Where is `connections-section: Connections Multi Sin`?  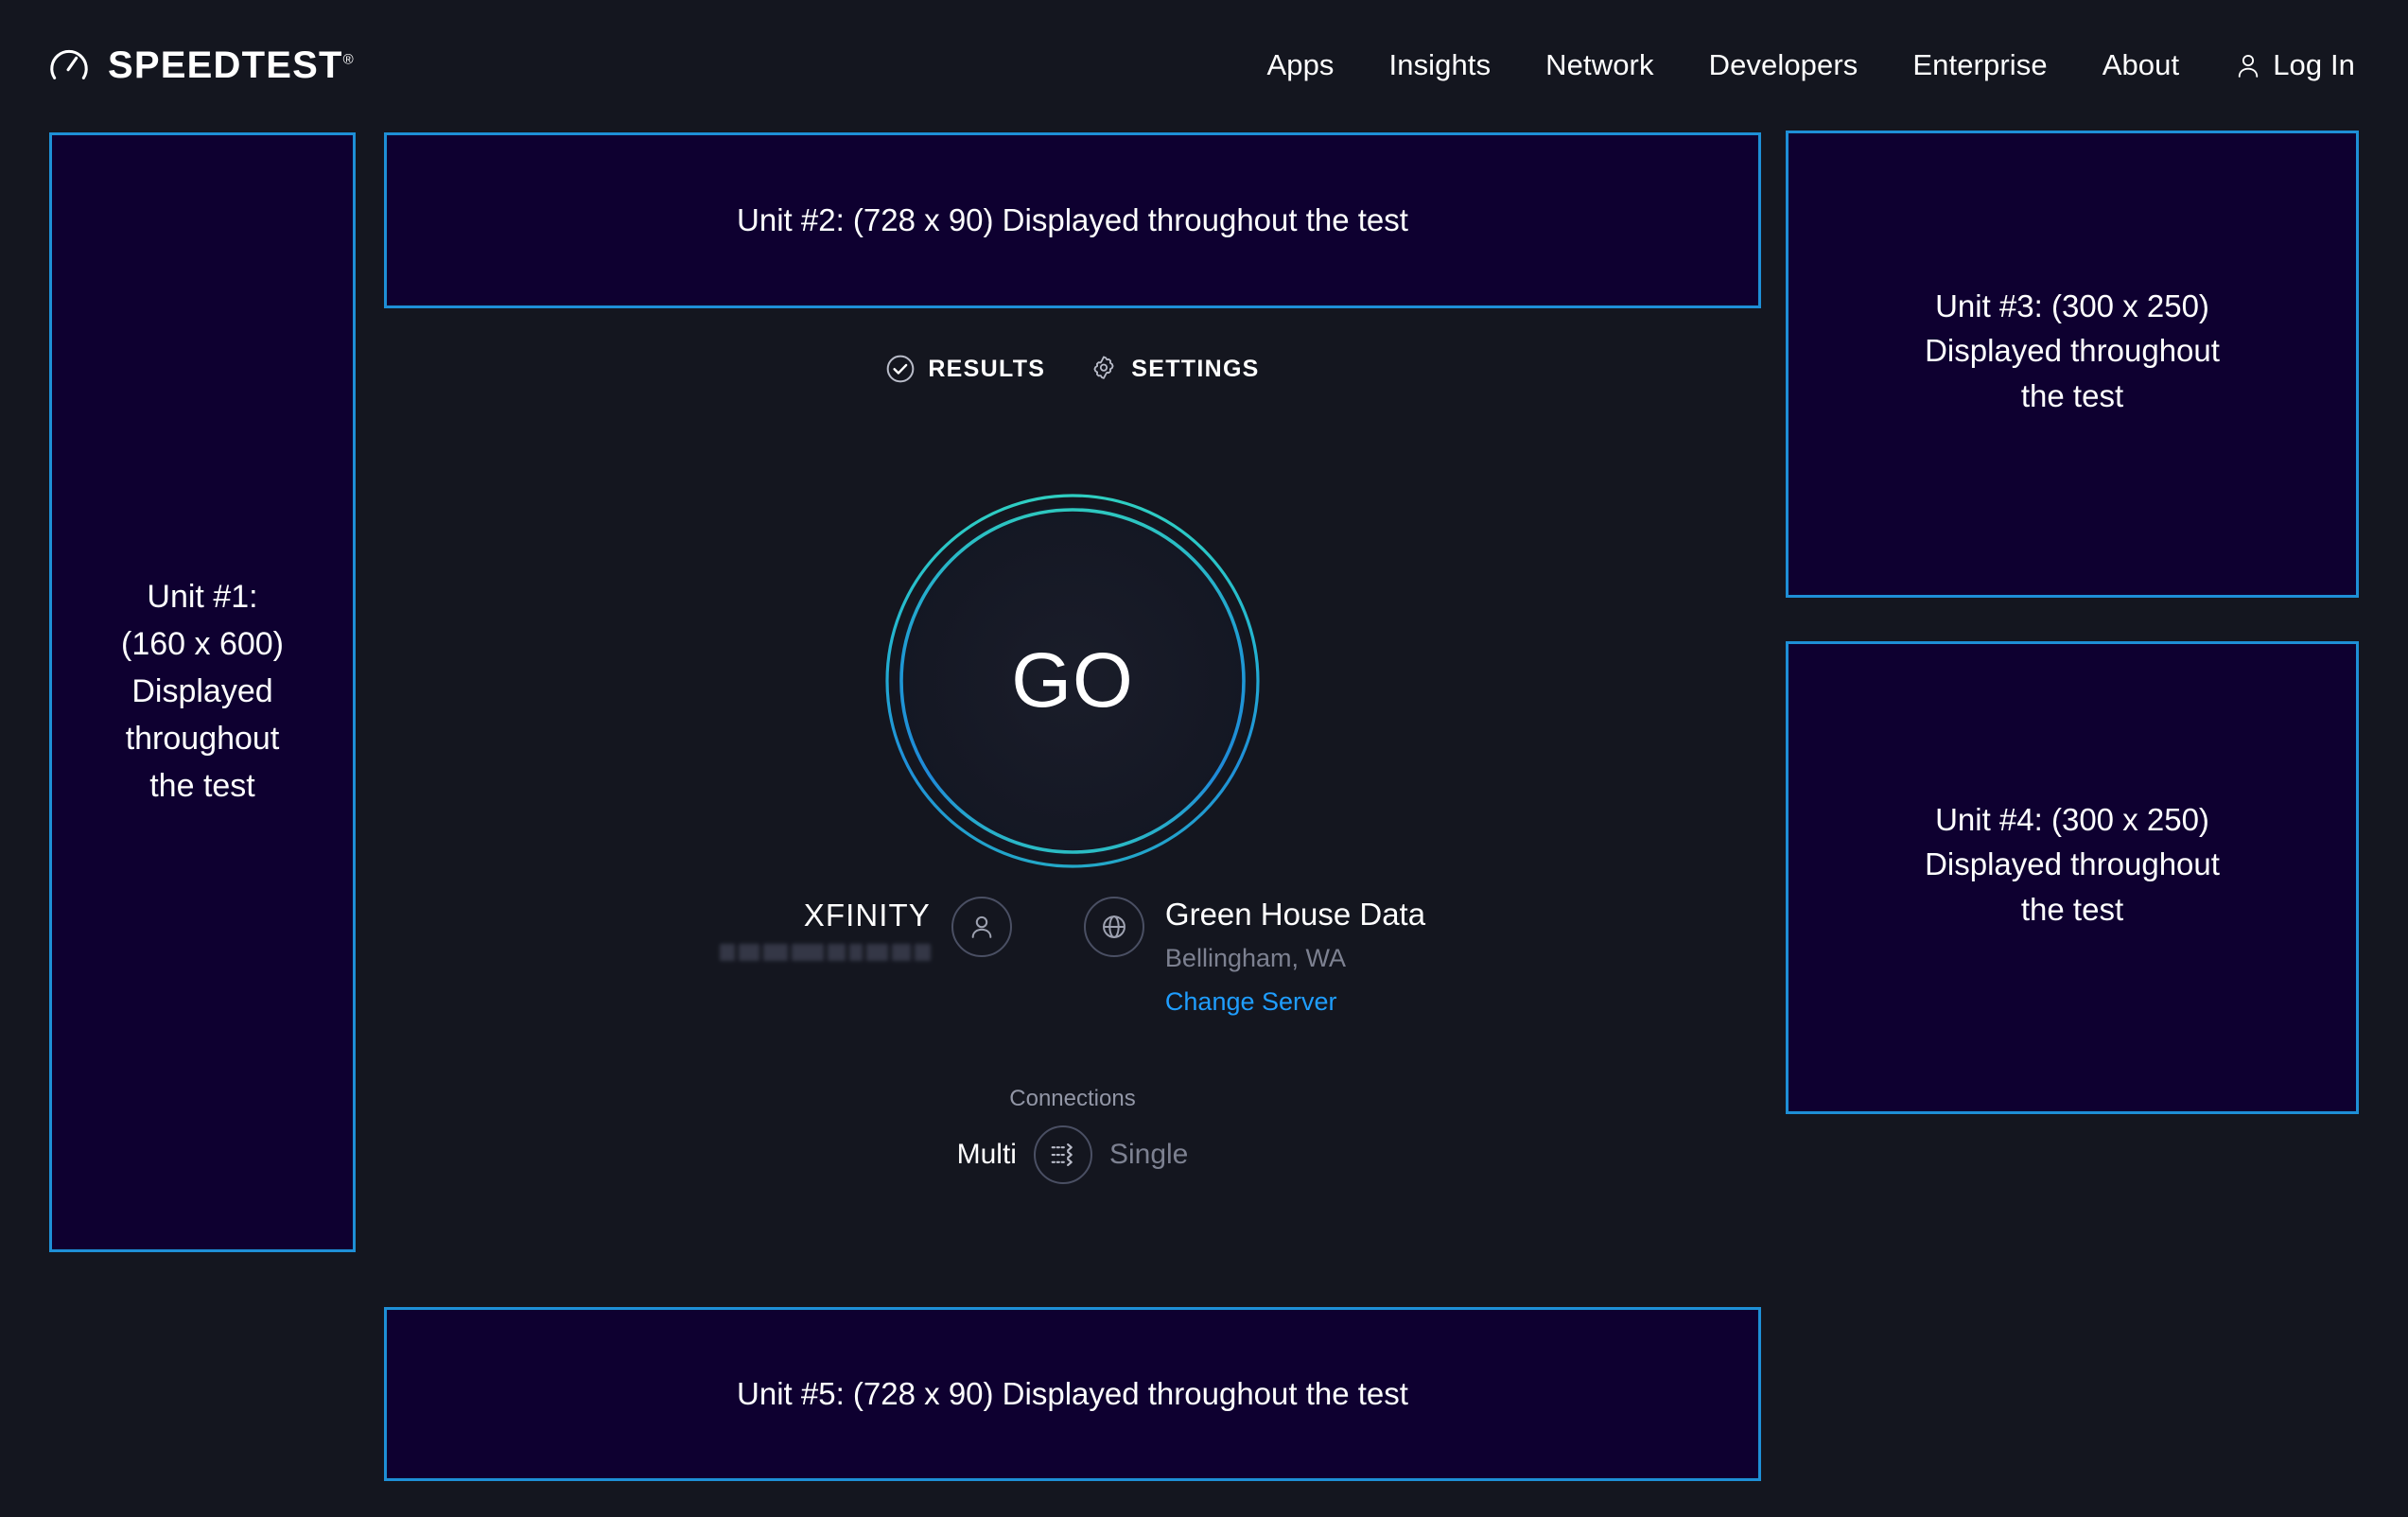
connections-section: Connections Multi Sin is located at coordinates (1073, 1135).